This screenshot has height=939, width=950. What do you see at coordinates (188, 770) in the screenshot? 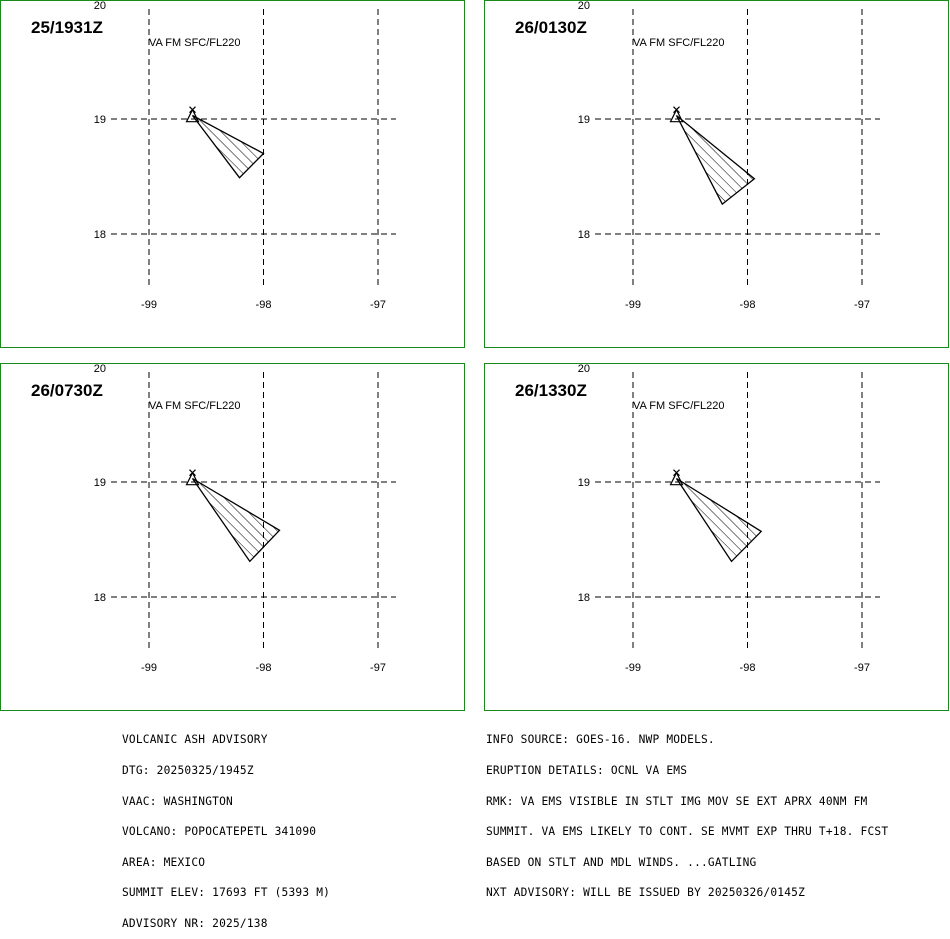
I see `advisory-line: DTG: 20250325/1945Z` at bounding box center [188, 770].